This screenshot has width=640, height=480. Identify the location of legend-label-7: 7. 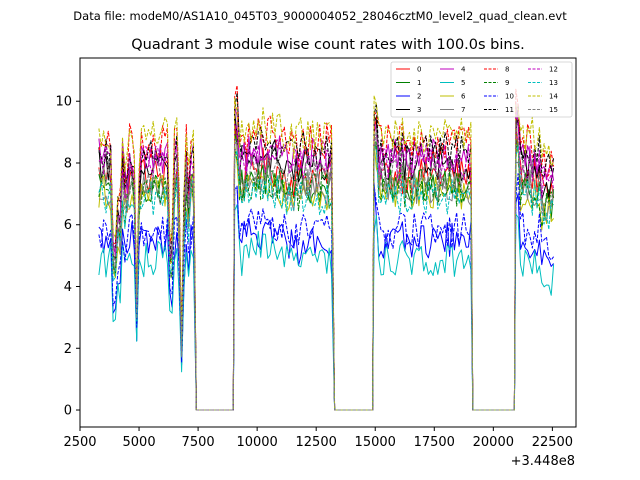
(463, 110).